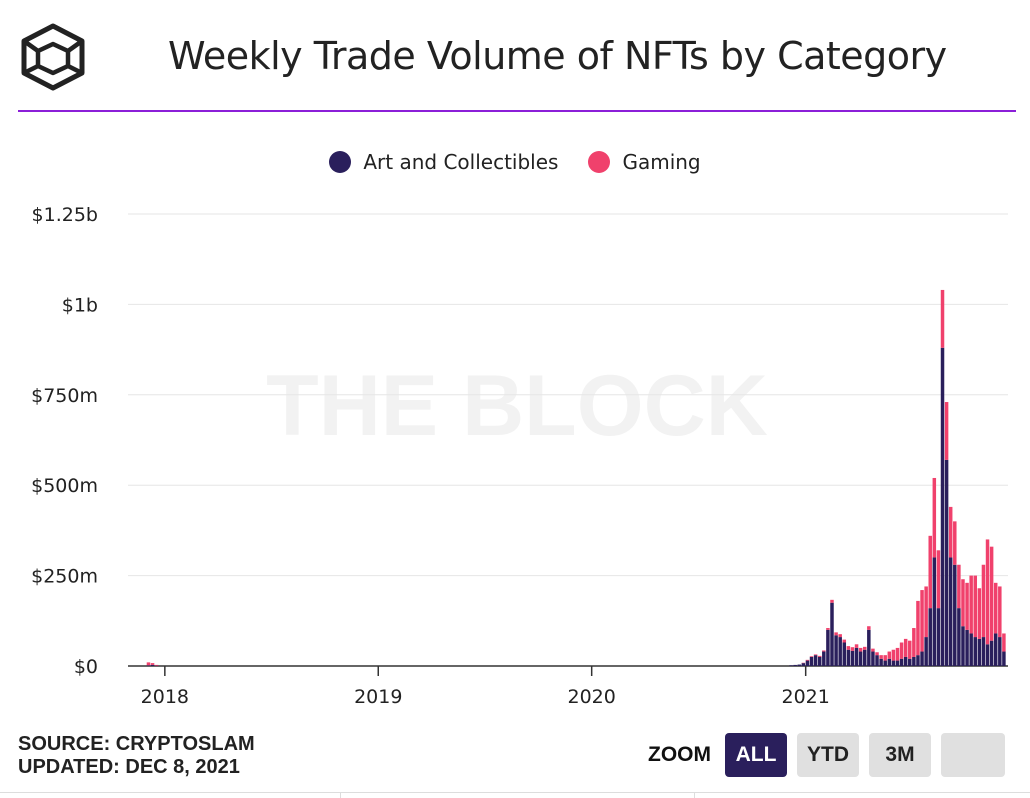  What do you see at coordinates (644, 162) in the screenshot?
I see `legend-item-gaming: Gaming` at bounding box center [644, 162].